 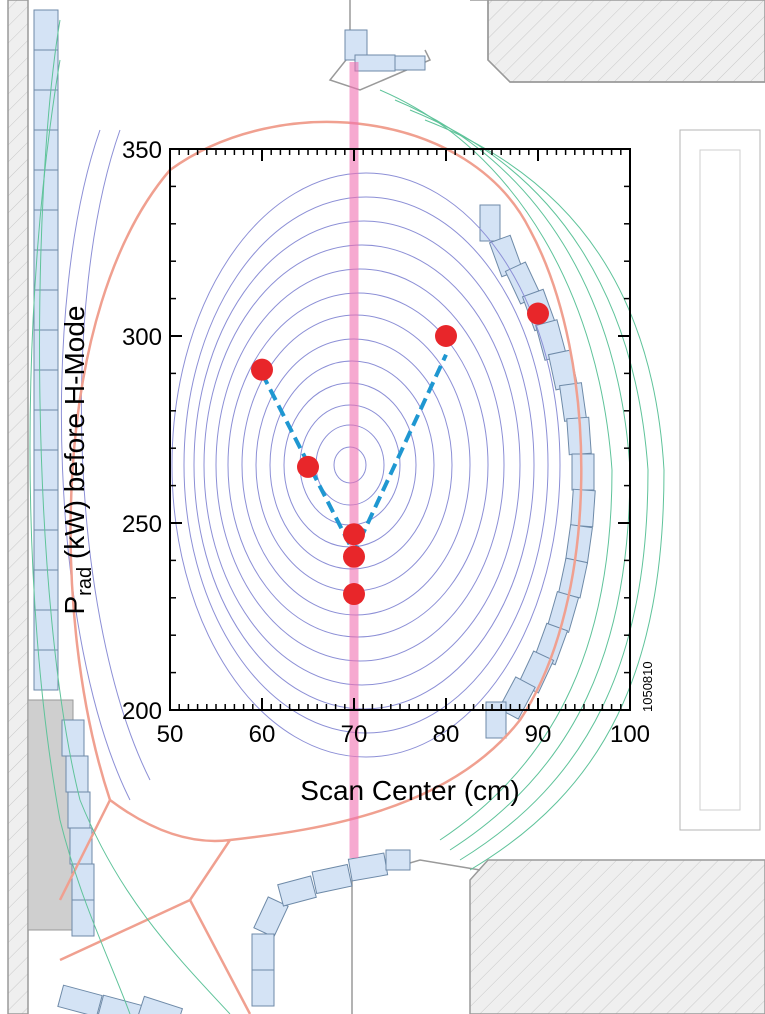 What do you see at coordinates (400, 454) in the screenshot?
I see `data-points` at bounding box center [400, 454].